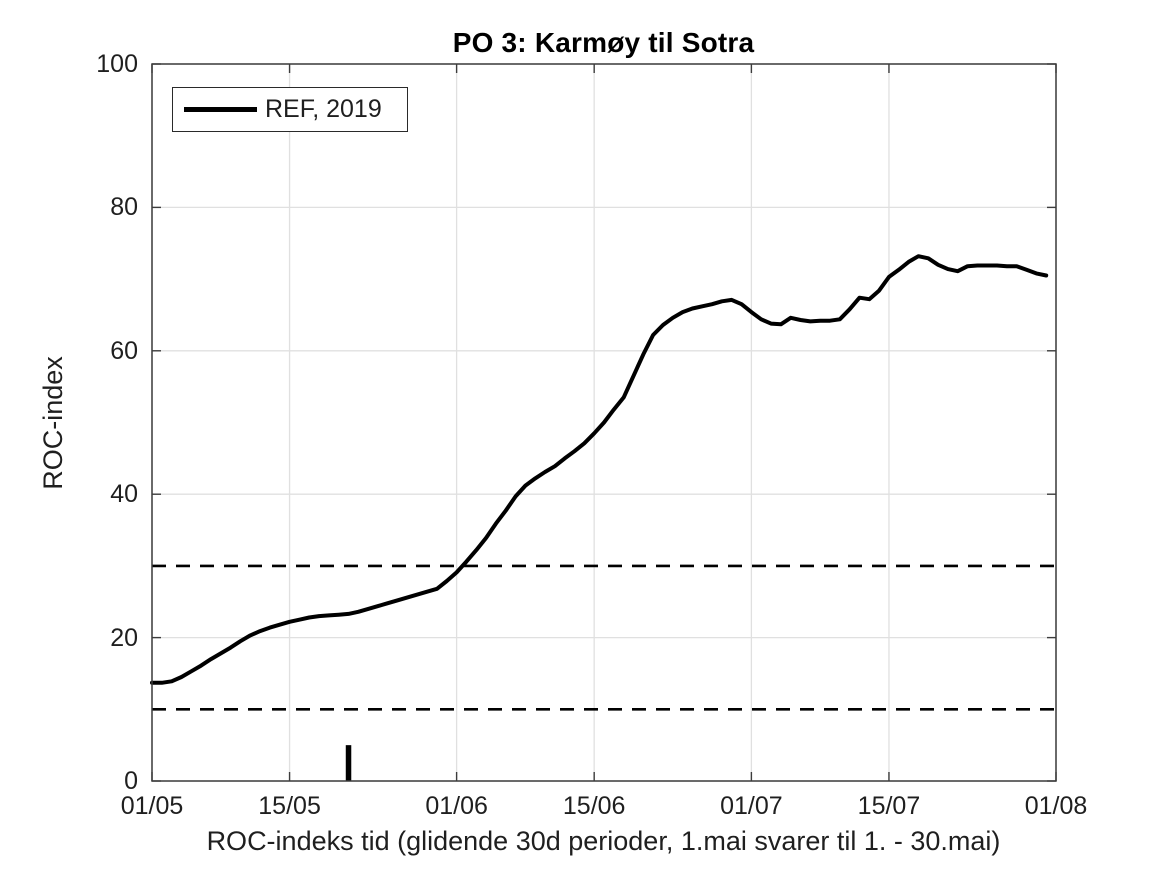 The image size is (1167, 875). What do you see at coordinates (1056, 806) in the screenshot?
I see `x-tick-label: 01/08` at bounding box center [1056, 806].